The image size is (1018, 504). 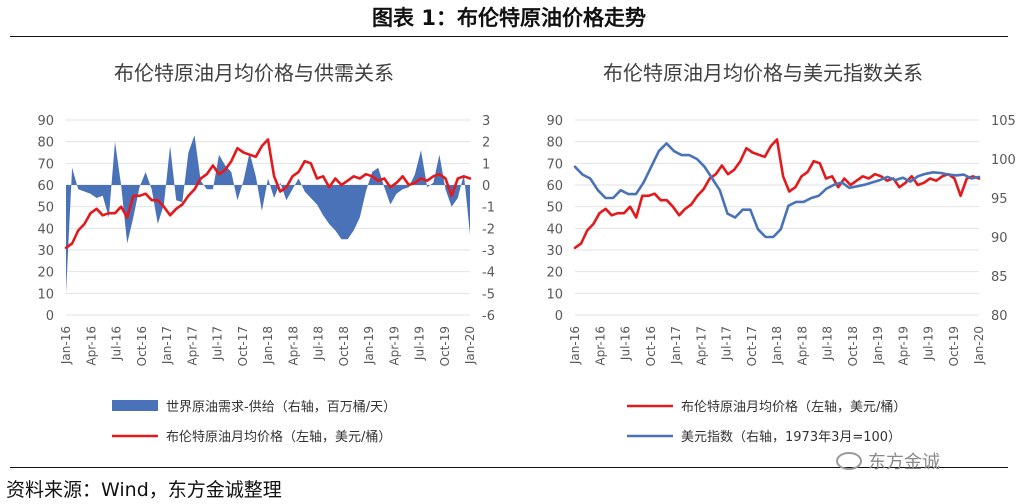 What do you see at coordinates (904, 462) in the screenshot?
I see `watermark-text: 东方金诚` at bounding box center [904, 462].